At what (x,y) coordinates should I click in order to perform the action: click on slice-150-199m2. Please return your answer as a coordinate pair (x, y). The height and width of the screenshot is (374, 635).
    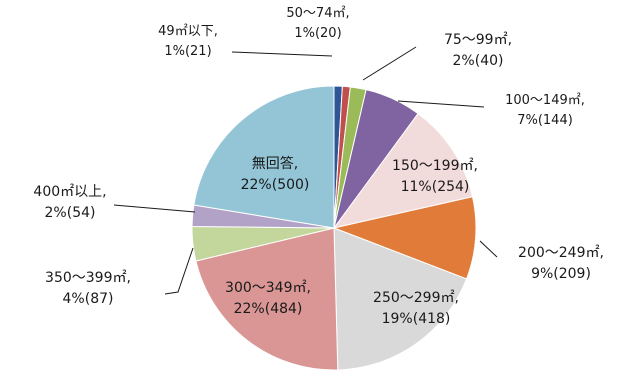
    Looking at the image, I should click on (403, 170).